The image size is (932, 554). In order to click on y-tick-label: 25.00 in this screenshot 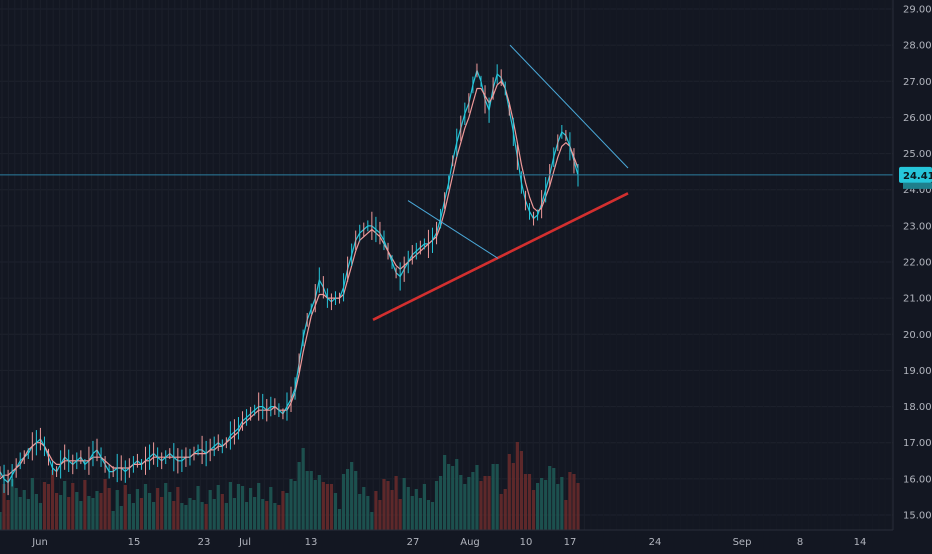, I will do `click(917, 154)`.